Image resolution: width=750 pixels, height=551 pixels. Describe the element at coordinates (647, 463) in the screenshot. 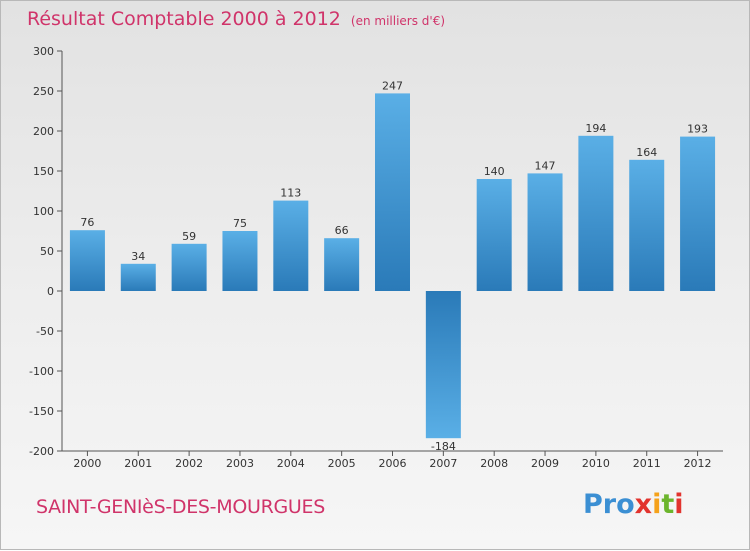

I see `x-tick-label: 2011` at that location.